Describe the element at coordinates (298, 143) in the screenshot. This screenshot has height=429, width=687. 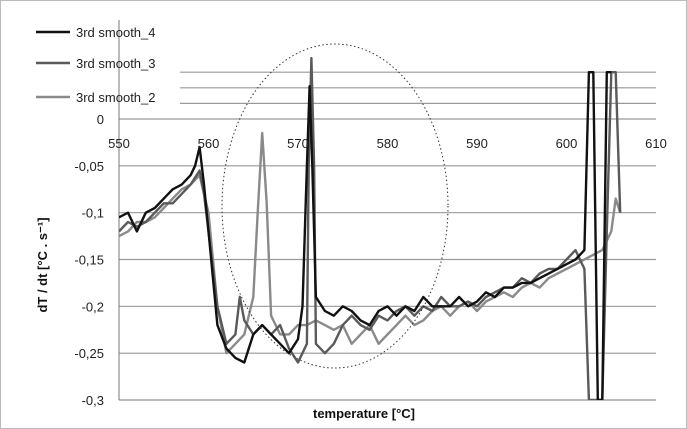
I see `x-tick-label: 570` at that location.